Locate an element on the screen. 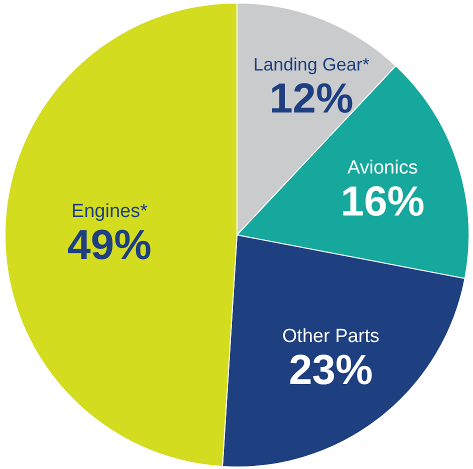 This screenshot has width=473, height=469. data-label: 23% is located at coordinates (330, 369).